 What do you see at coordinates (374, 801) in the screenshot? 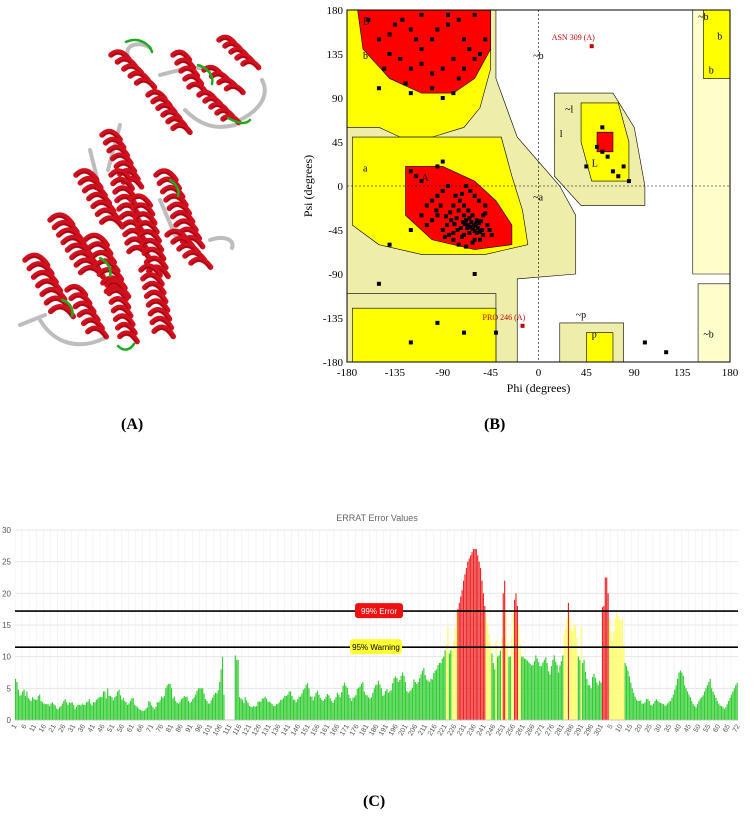
I see `caption-c: (C)` at bounding box center [374, 801].